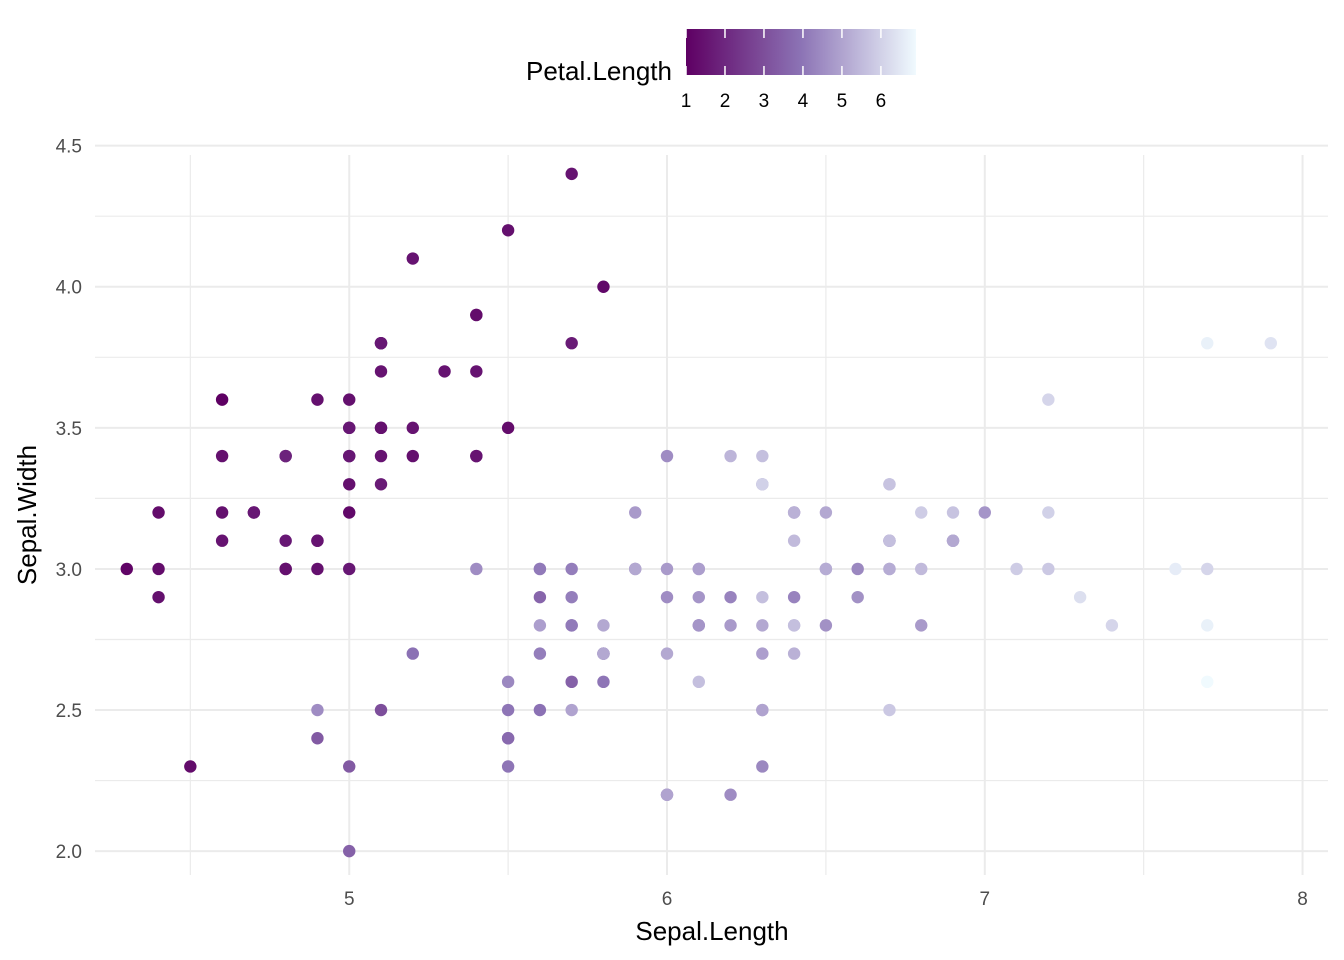 The image size is (1344, 960). What do you see at coordinates (69, 570) in the screenshot?
I see `y-tick-label: 3.0` at bounding box center [69, 570].